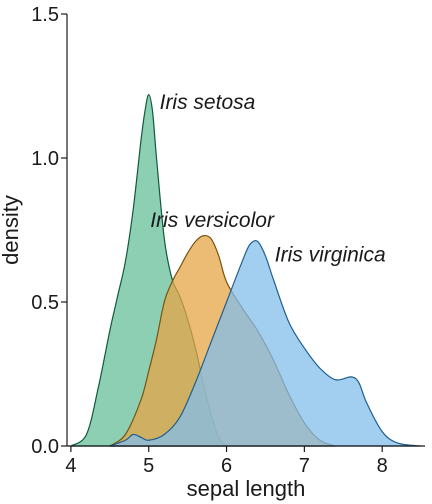 This screenshot has height=504, width=432. What do you see at coordinates (246, 488) in the screenshot?
I see `x-axis-label: sepal length` at bounding box center [246, 488].